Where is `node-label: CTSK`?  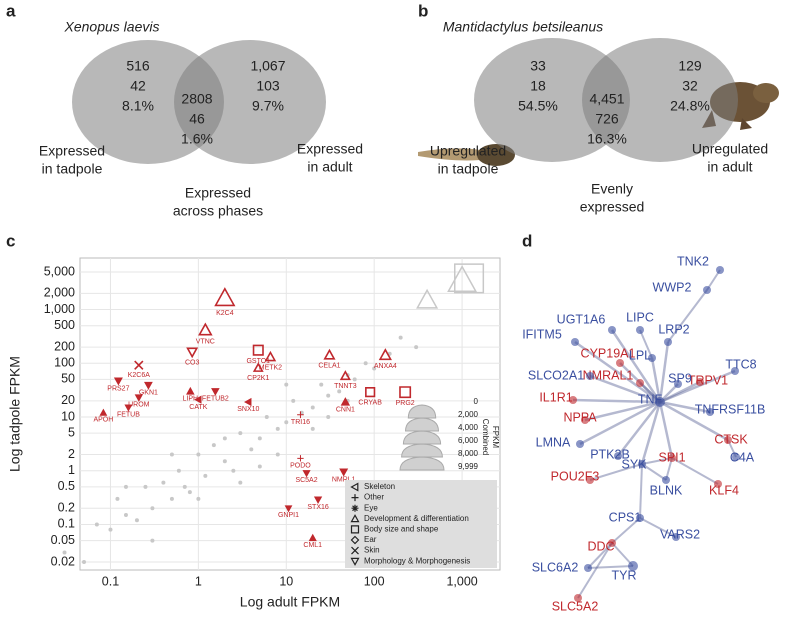 node-label: CTSK is located at coordinates (731, 439).